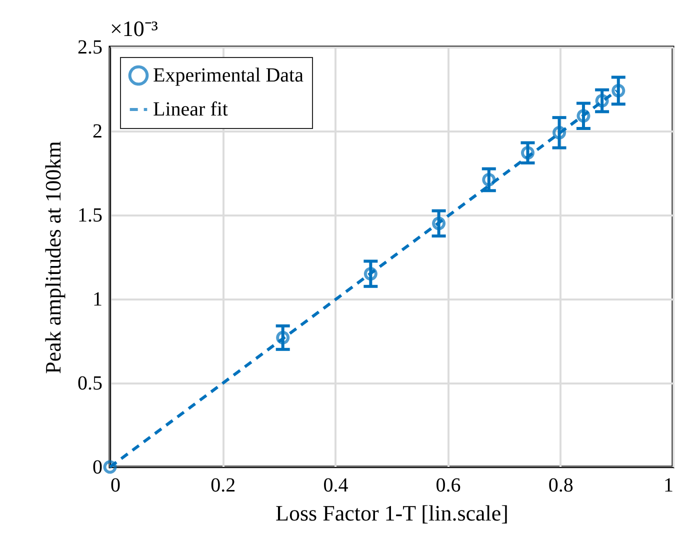  Describe the element at coordinates (392, 513) in the screenshot. I see `x-axis-title: Loss Factor 1-T [lin.scale]` at that location.